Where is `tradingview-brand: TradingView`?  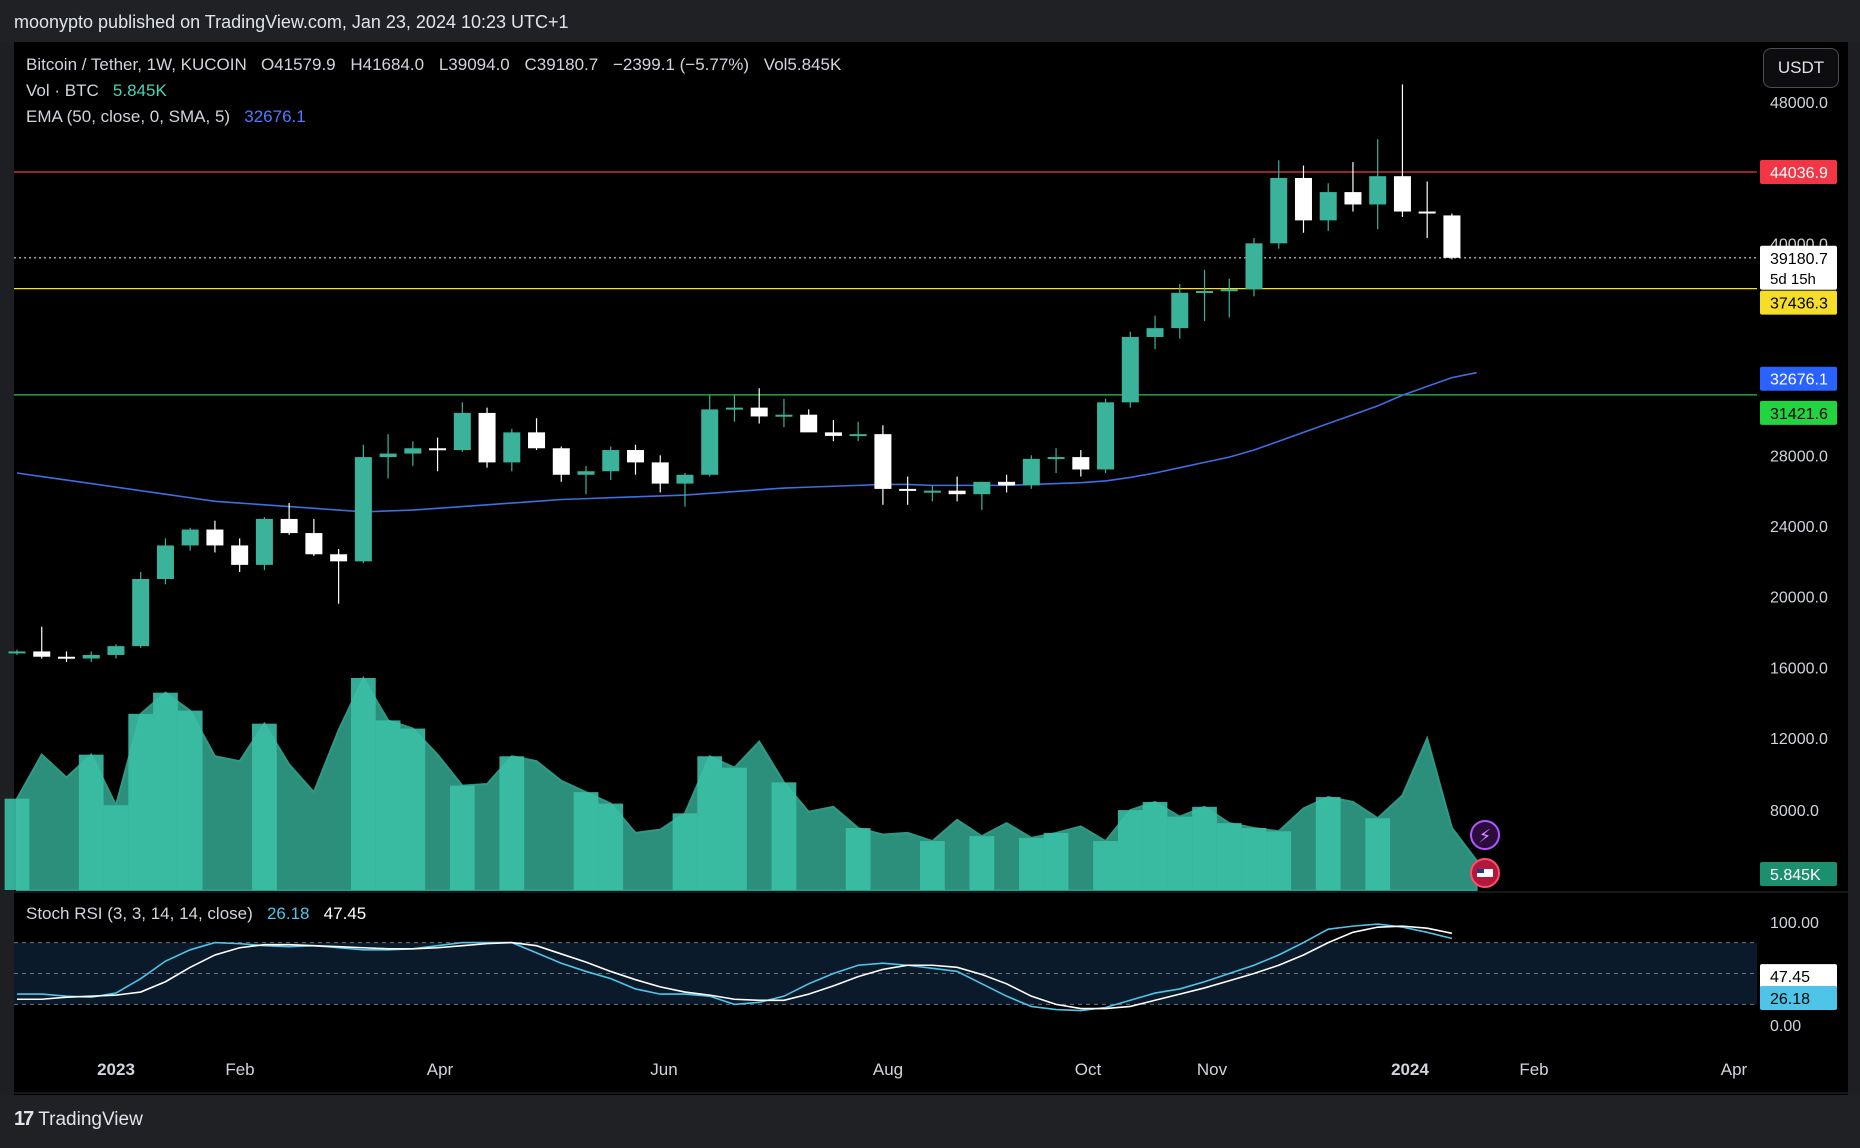 tradingview-brand: TradingView is located at coordinates (90, 1119).